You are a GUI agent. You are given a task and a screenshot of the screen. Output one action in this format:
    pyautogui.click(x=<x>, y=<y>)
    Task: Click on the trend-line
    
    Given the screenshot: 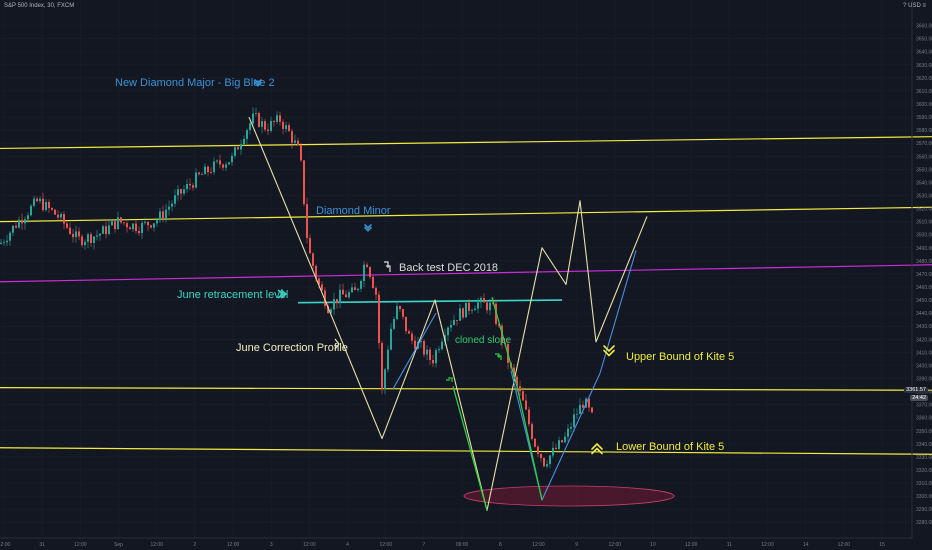 What is the action you would take?
    pyautogui.click(x=466, y=214)
    